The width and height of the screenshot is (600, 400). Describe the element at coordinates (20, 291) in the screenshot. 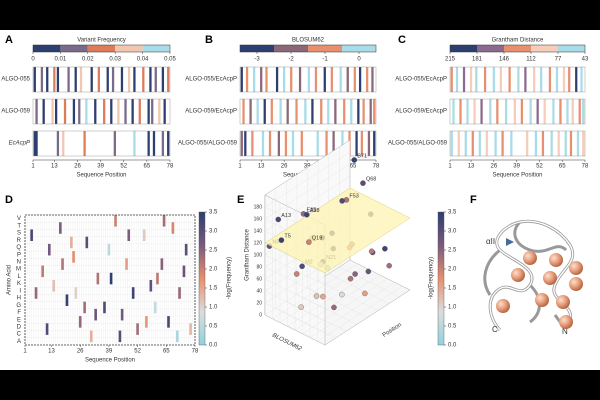

I see `y-tick-label: I` at that location.